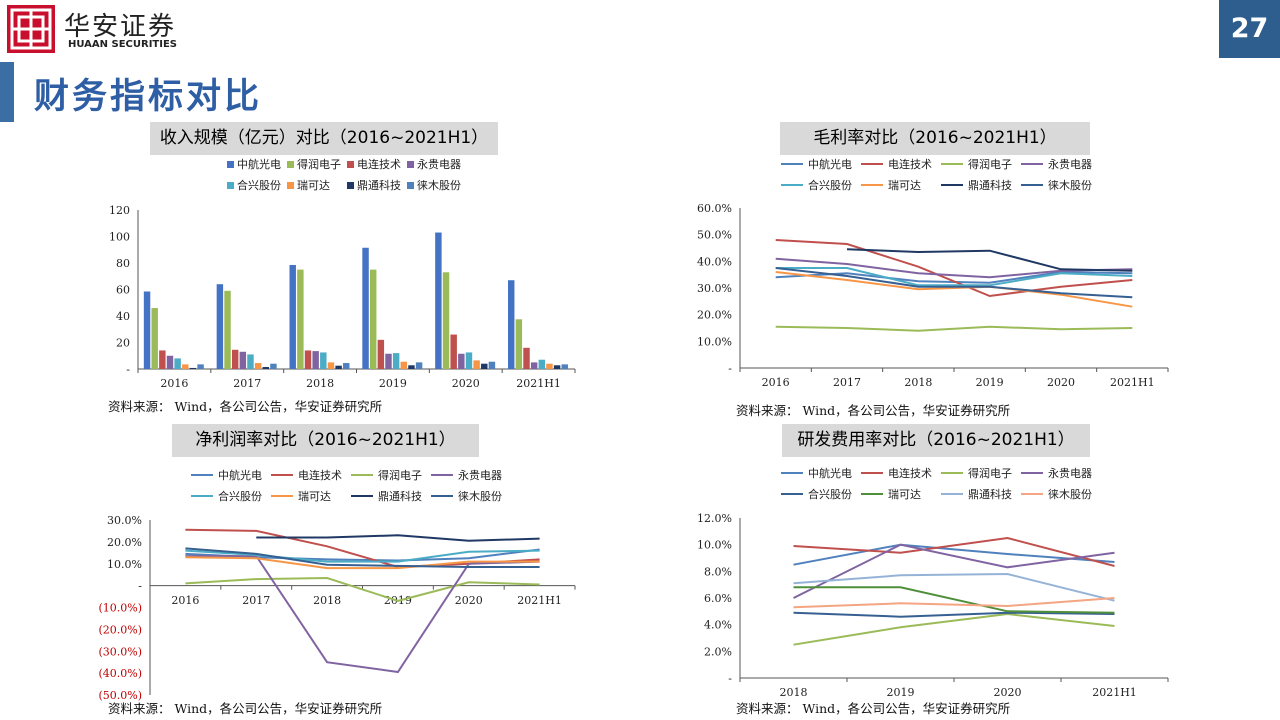 This screenshot has width=1280, height=720. I want to click on slide-header: 华安证券 HUAAN SECURITIES 27, so click(640, 30).